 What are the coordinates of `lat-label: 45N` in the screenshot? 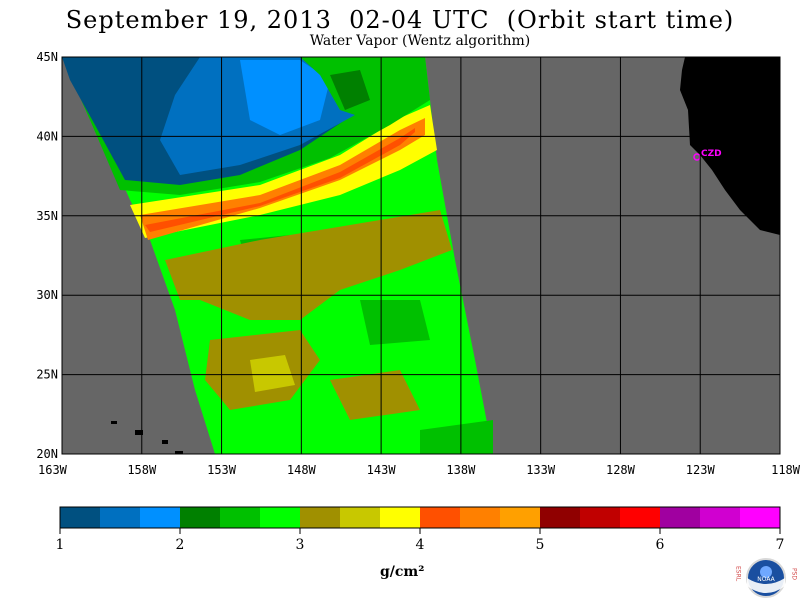 It's located at (47, 57).